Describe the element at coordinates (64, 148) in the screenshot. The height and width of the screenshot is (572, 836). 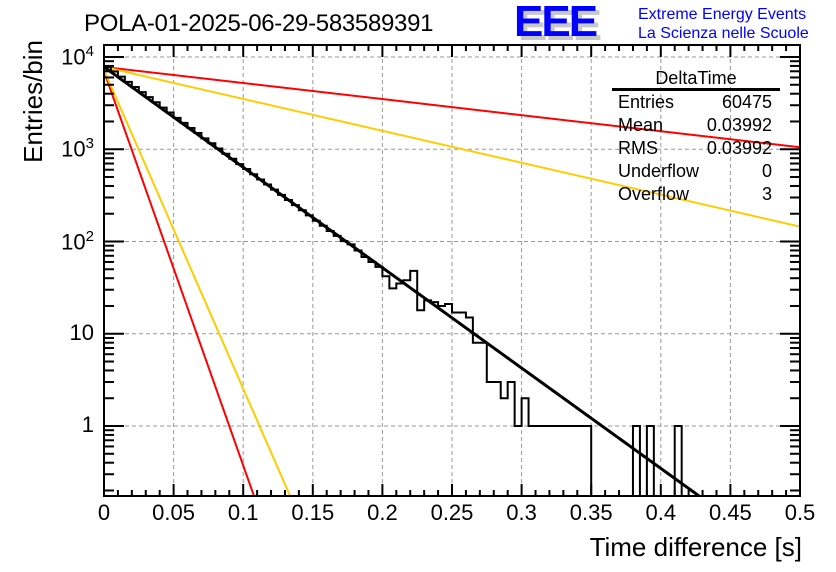
I see `y-tick-label: 103` at that location.